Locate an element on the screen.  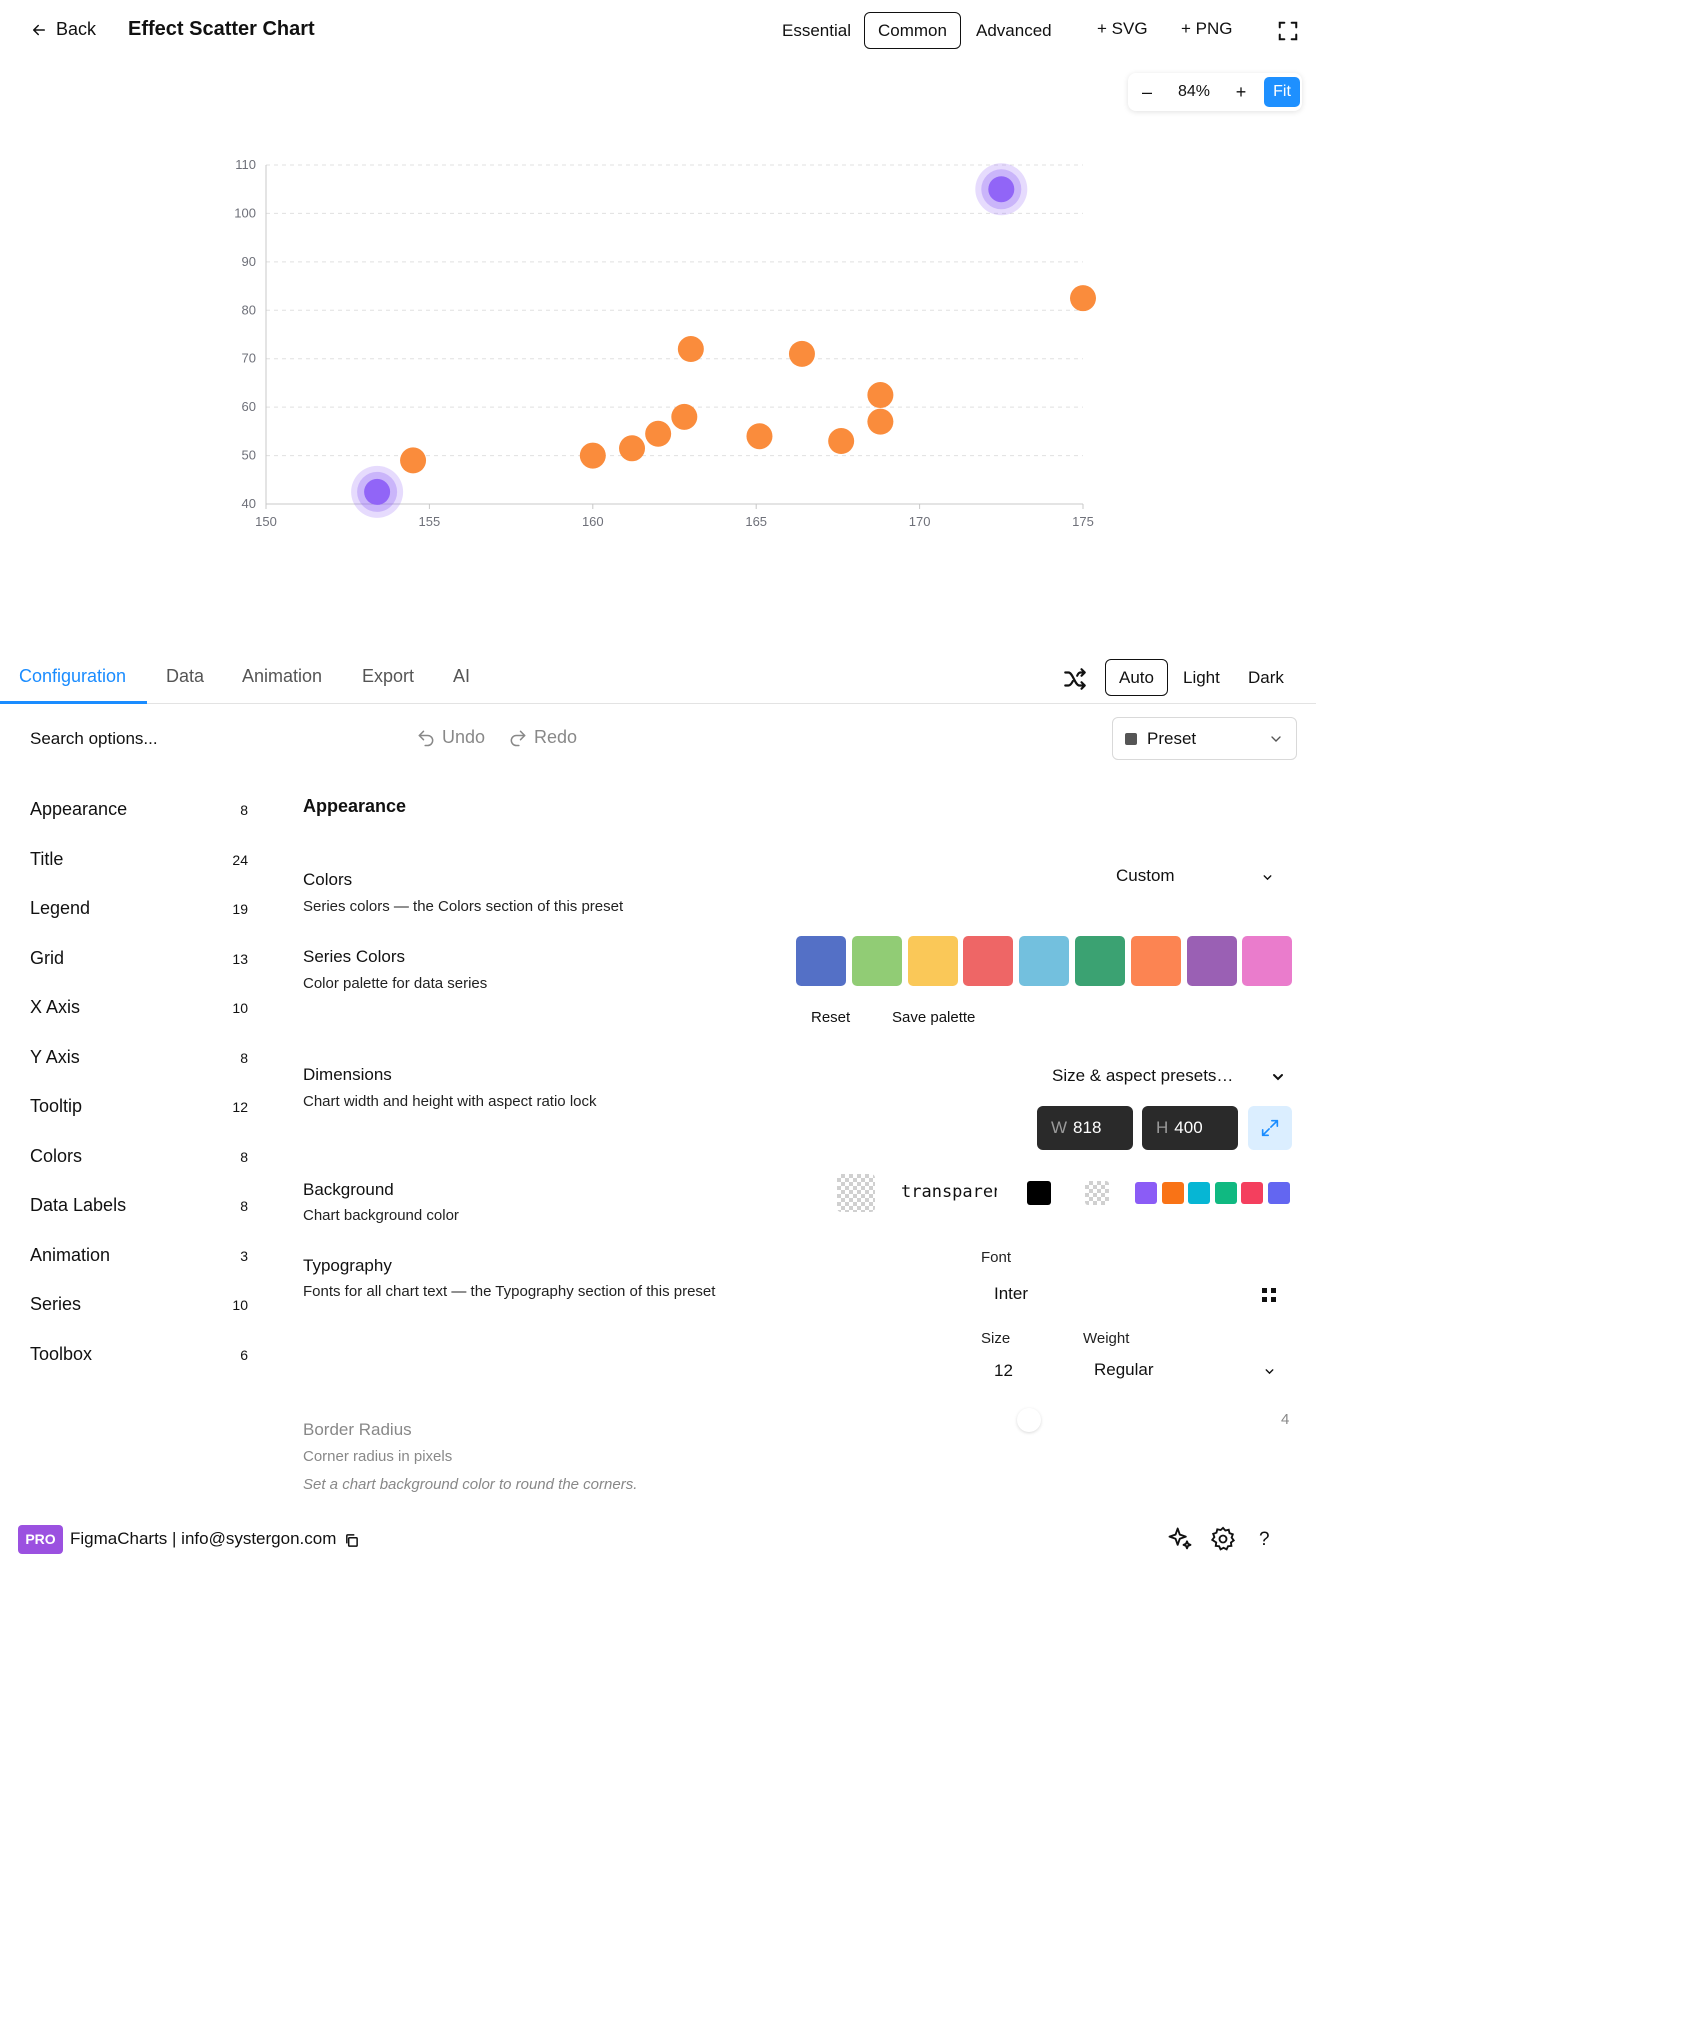
sidebar-item-count: 8 is located at coordinates (244, 810).